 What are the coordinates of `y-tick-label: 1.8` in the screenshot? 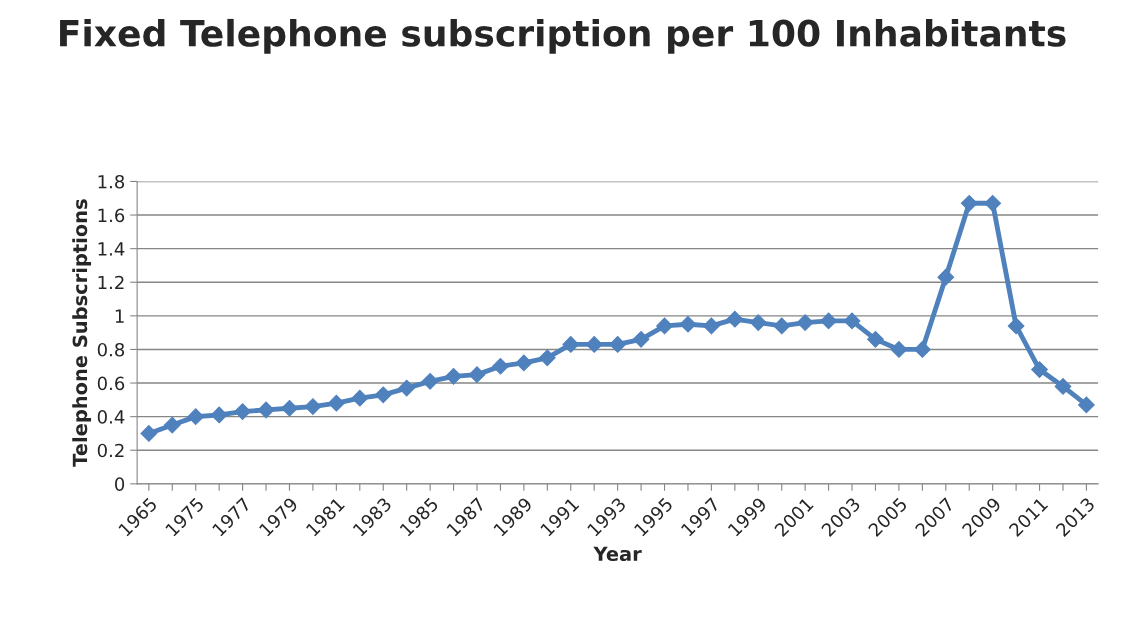 It's located at (111, 181).